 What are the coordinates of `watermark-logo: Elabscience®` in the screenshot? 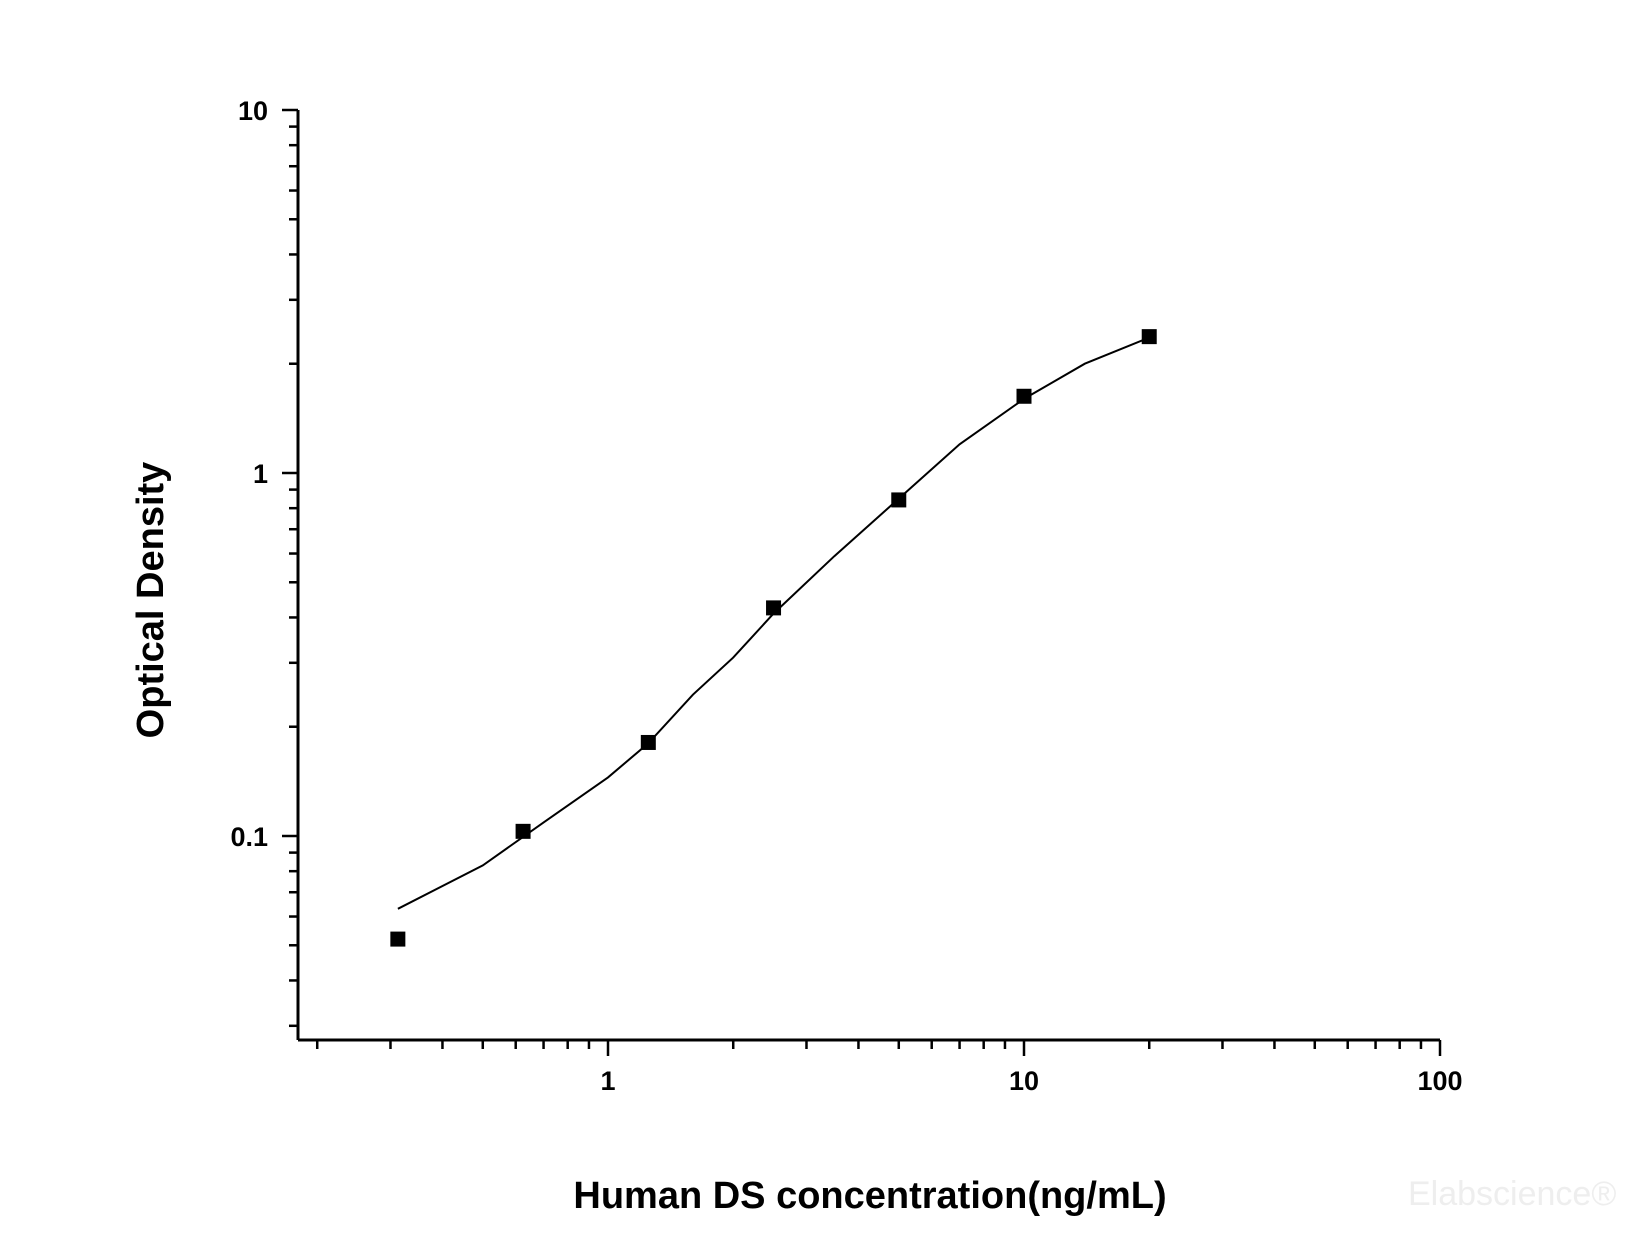 It's located at (1512, 1194).